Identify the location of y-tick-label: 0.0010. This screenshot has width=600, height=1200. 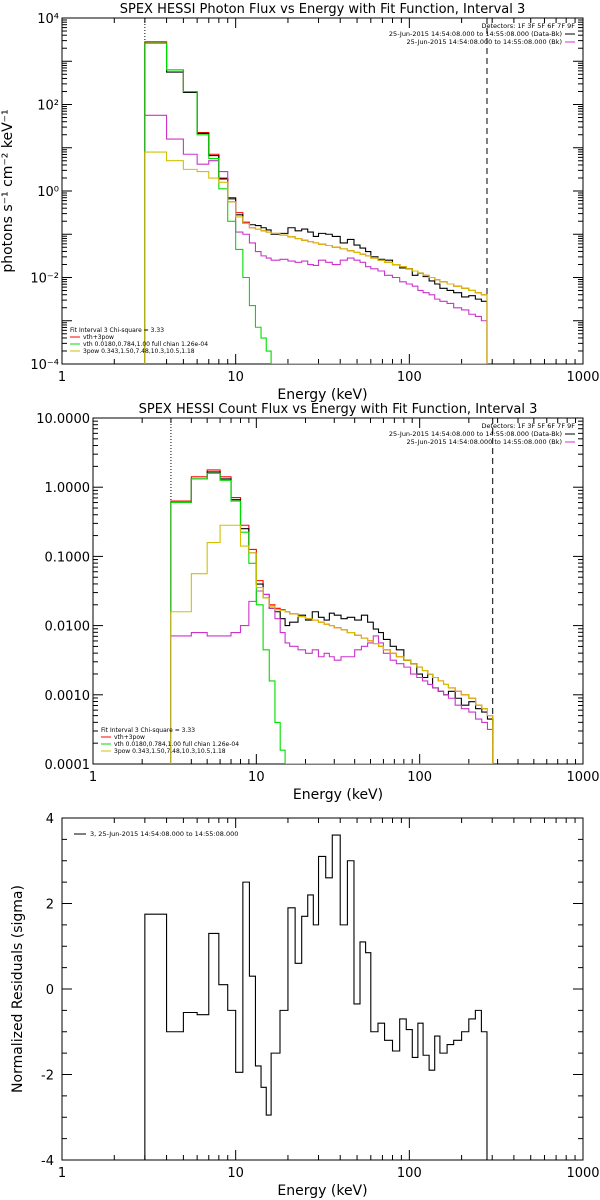
(68, 696).